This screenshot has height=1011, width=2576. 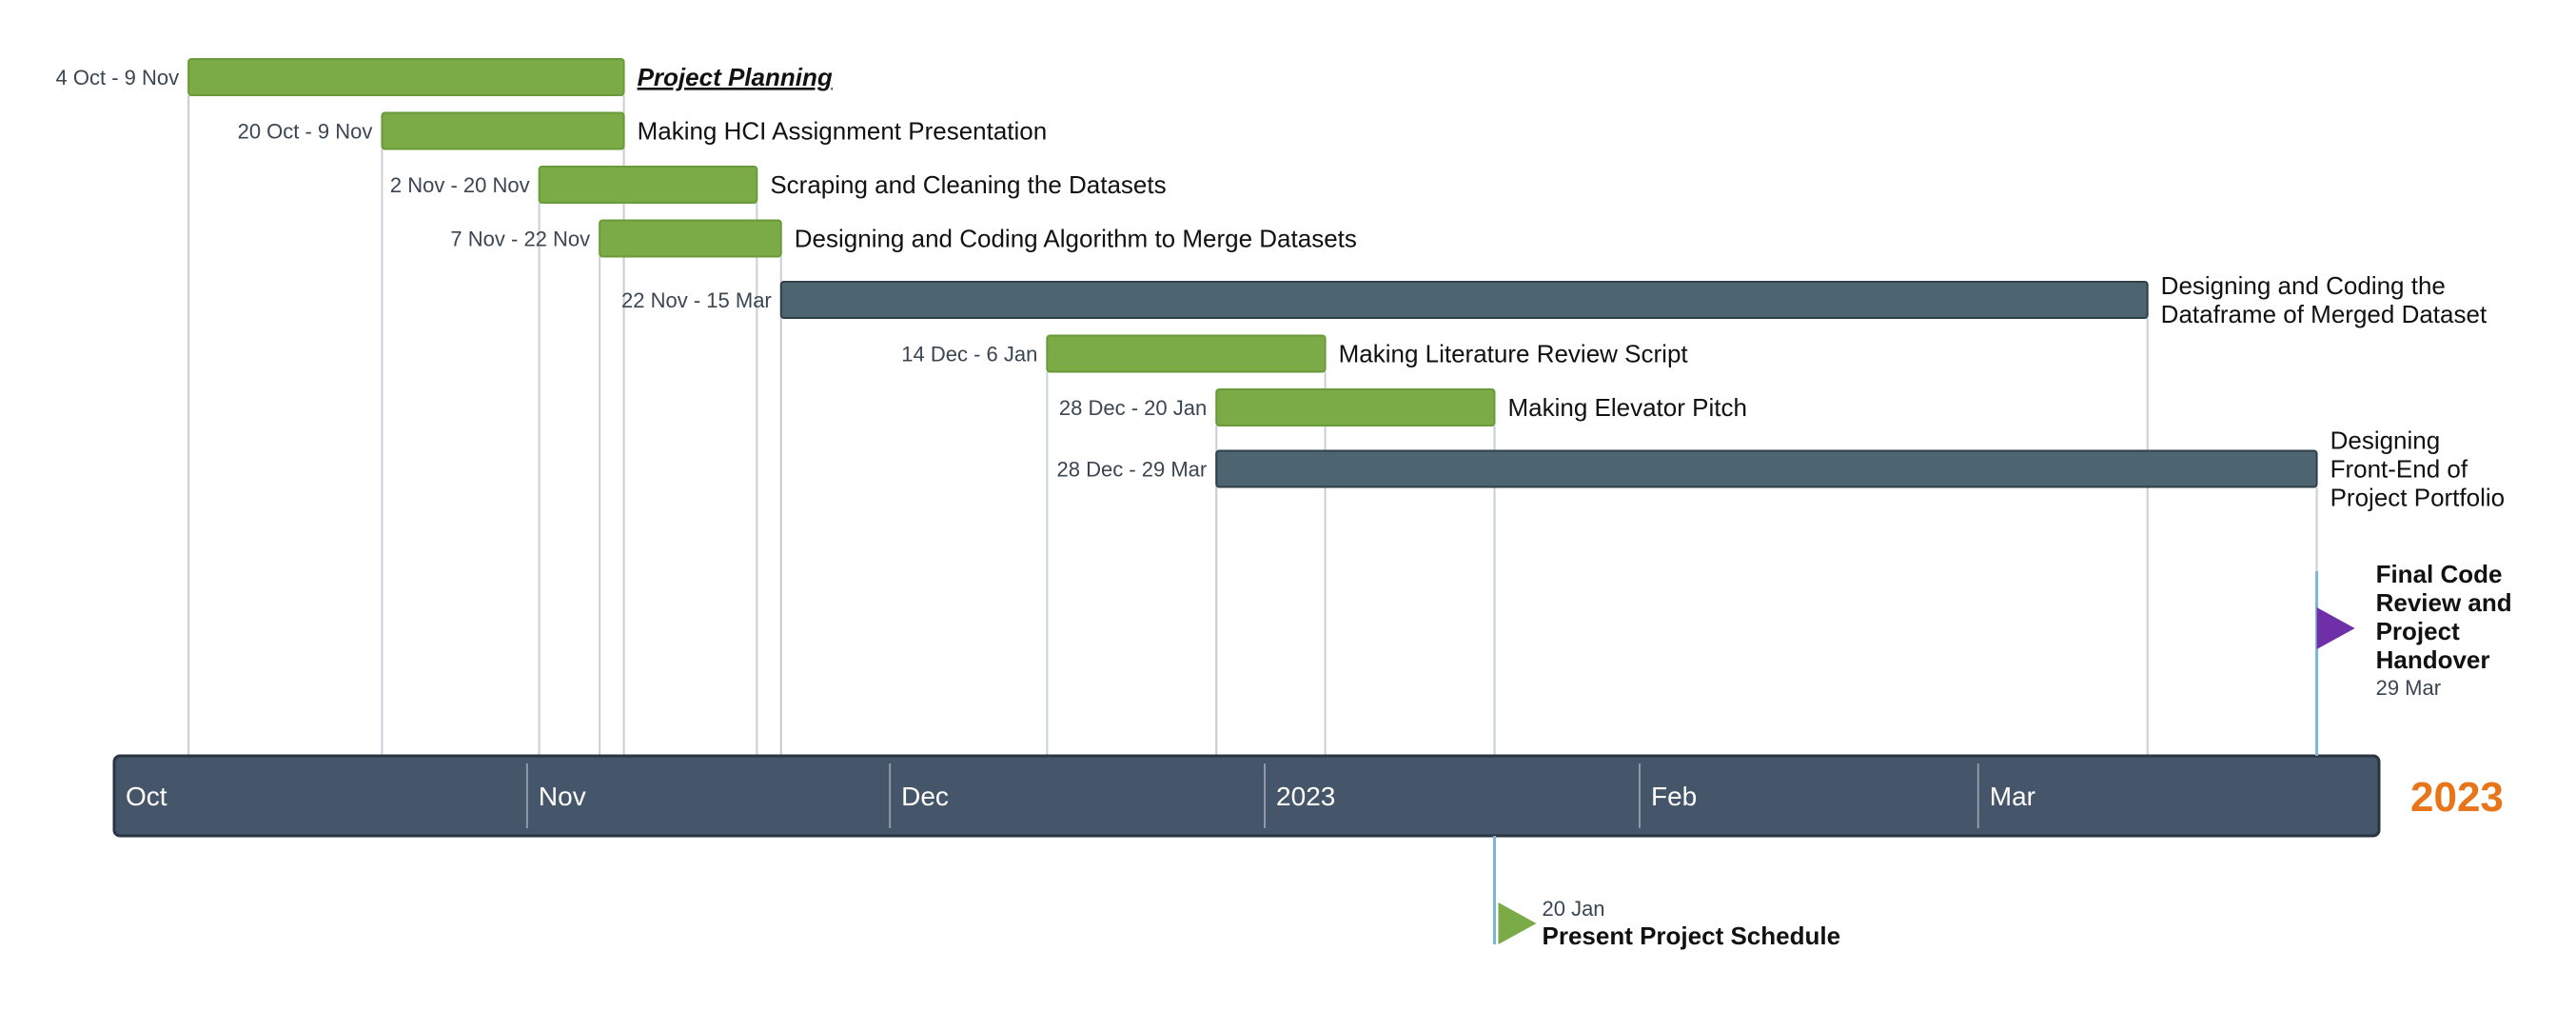 I want to click on milestone-date: 20 Jan, so click(x=1573, y=909).